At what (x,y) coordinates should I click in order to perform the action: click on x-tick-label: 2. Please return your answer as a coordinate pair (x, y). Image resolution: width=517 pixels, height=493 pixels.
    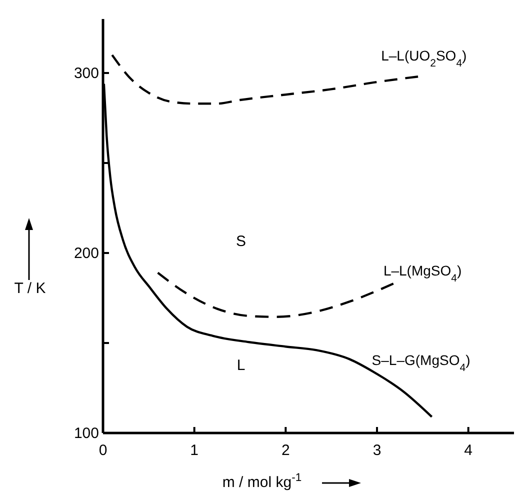
    Looking at the image, I should click on (285, 450).